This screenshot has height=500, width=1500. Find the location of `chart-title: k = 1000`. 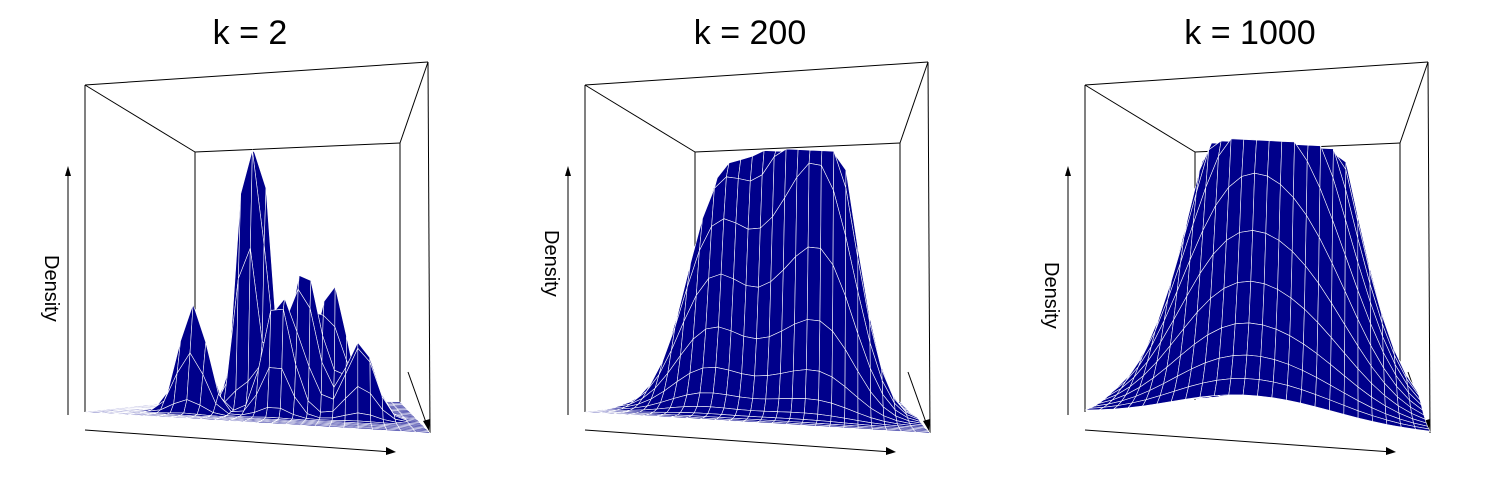

chart-title: k = 1000 is located at coordinates (1250, 33).